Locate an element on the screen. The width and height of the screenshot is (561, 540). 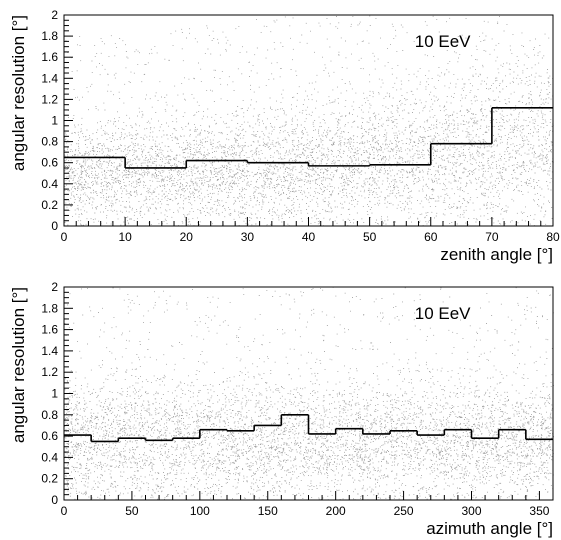
azimuth-x-axis-label: azimuth angle [°] is located at coordinates (489, 528).